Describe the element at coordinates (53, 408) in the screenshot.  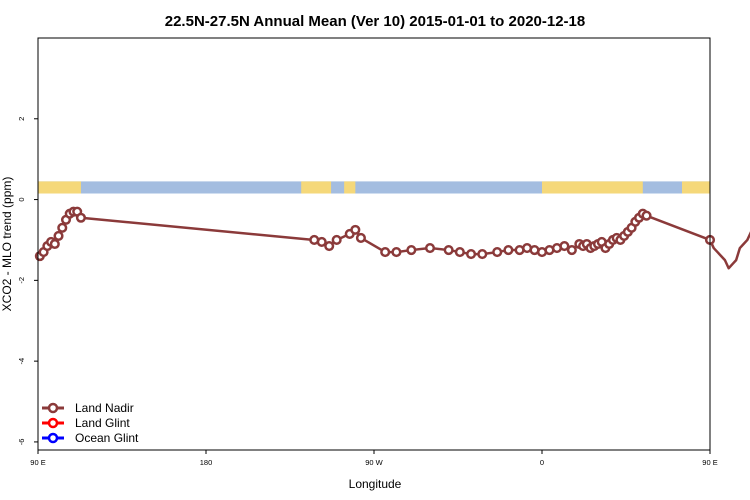
I see `legend-marker-land-nadir` at that location.